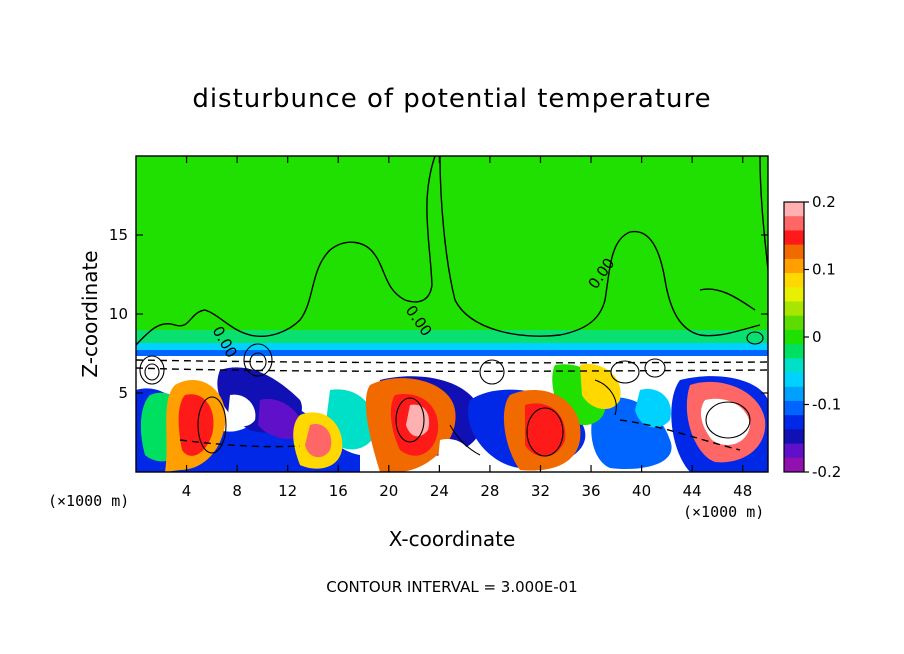  What do you see at coordinates (281, 419) in the screenshot?
I see `cold-eddy-core` at bounding box center [281, 419].